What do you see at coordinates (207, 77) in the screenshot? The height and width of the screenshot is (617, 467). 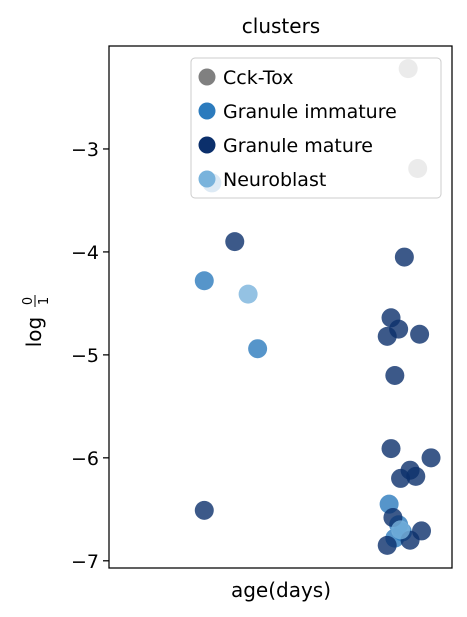 I see `legend-marker-cck-tox` at bounding box center [207, 77].